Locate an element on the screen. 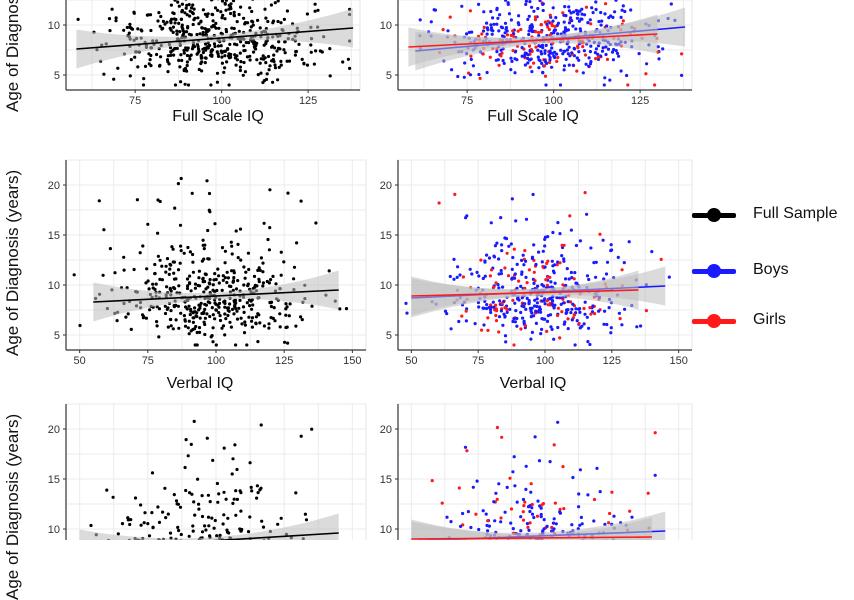 Image resolution: width=854 pixels, height=600 pixels. y-tick-label: 15 is located at coordinates (54, 480).